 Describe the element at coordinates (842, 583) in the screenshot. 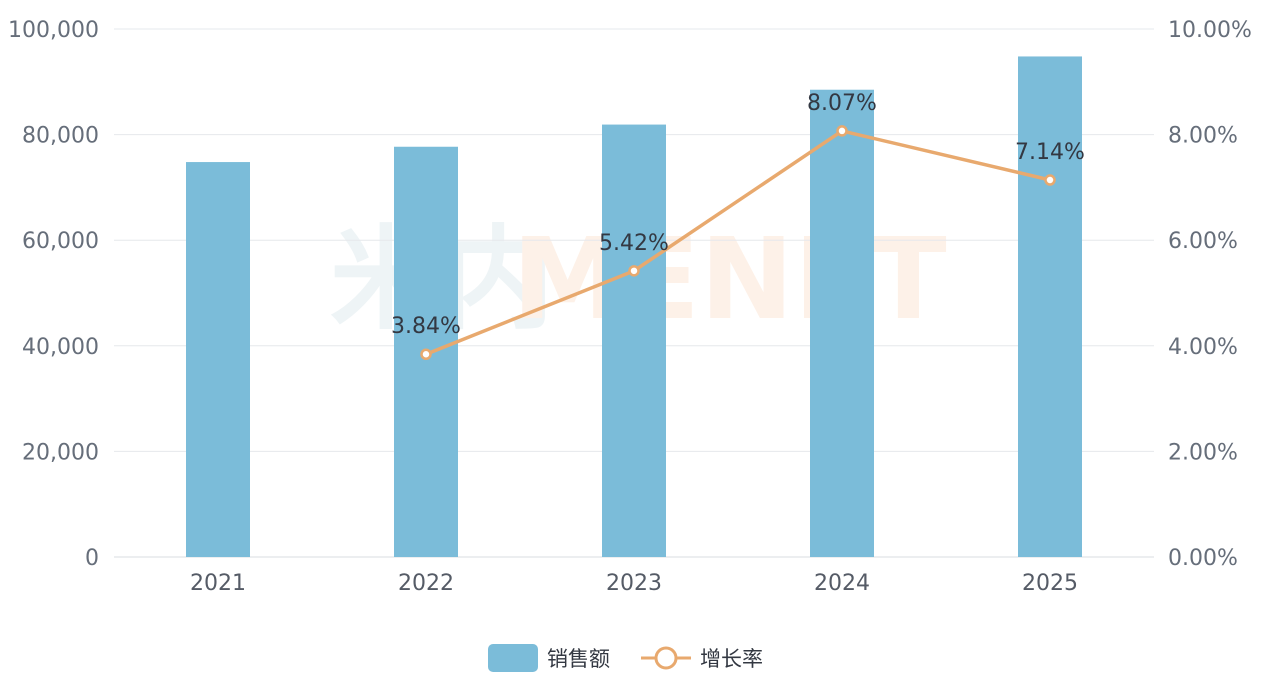

I see `x-tick-label: 2024` at that location.